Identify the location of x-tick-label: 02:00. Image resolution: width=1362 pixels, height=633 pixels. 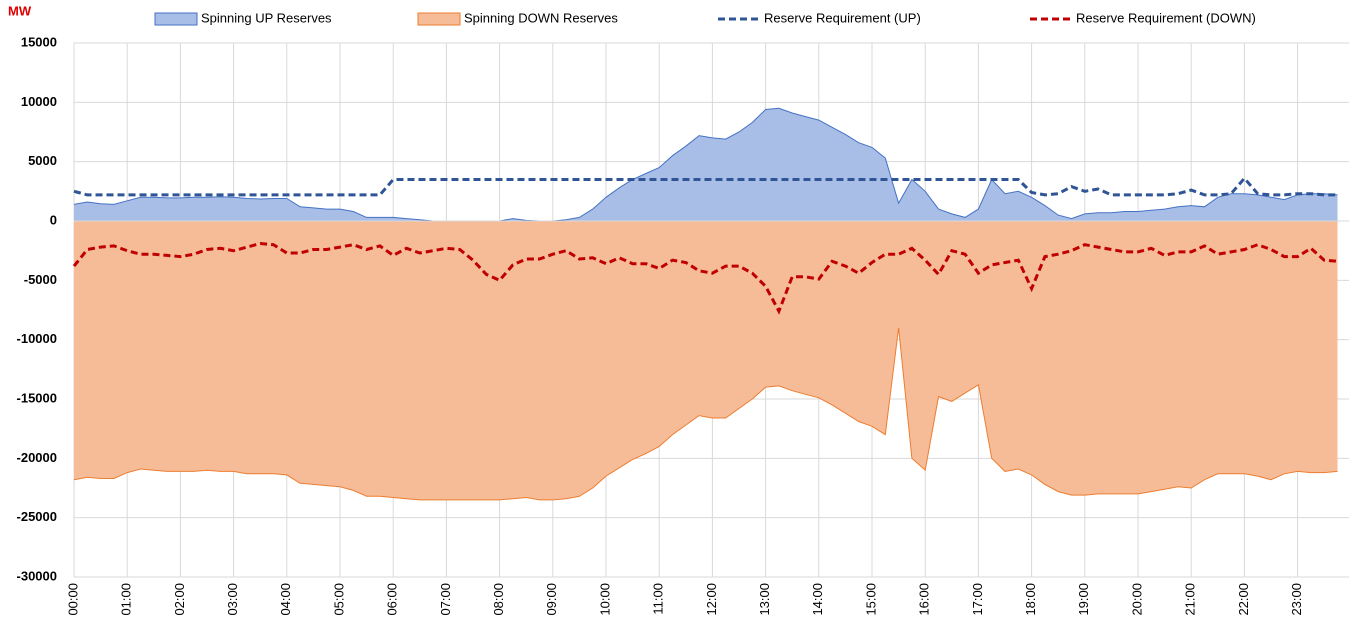
(179, 599).